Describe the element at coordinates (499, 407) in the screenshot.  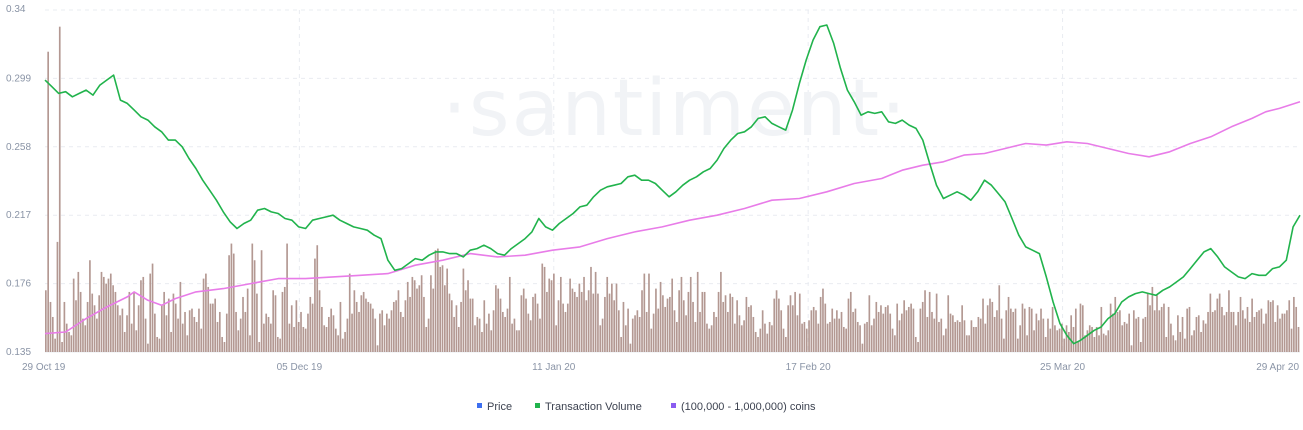
I see `legend-label: Price` at that location.